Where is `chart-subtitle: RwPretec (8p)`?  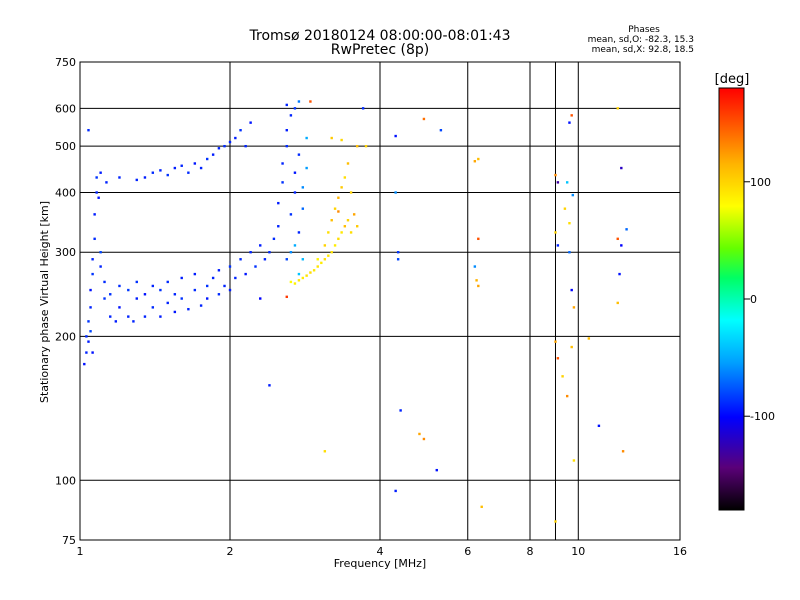
chart-subtitle: RwPretec (8p) is located at coordinates (380, 50).